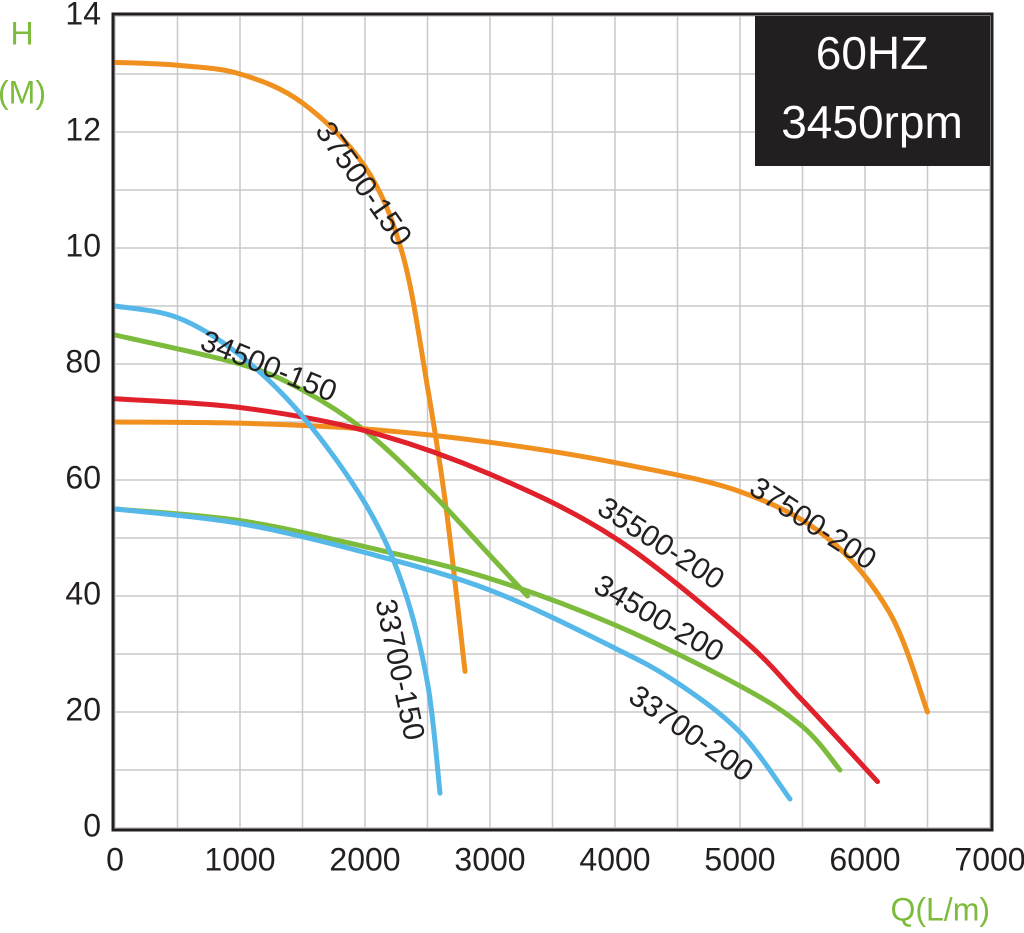 The height and width of the screenshot is (933, 1024). Describe the element at coordinates (83, 477) in the screenshot. I see `y-tick-label: 60` at that location.